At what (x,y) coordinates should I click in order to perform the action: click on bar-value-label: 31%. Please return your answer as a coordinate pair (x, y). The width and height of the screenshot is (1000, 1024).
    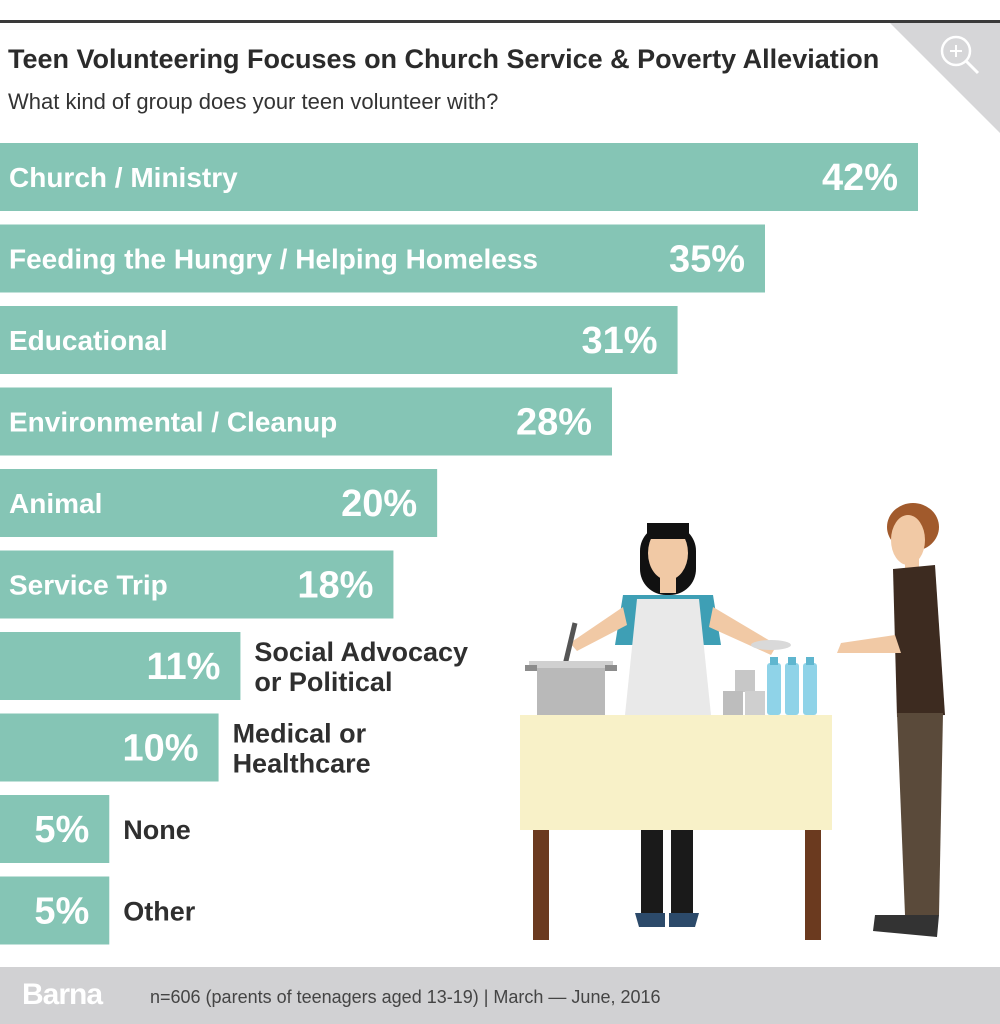
    Looking at the image, I should click on (620, 341).